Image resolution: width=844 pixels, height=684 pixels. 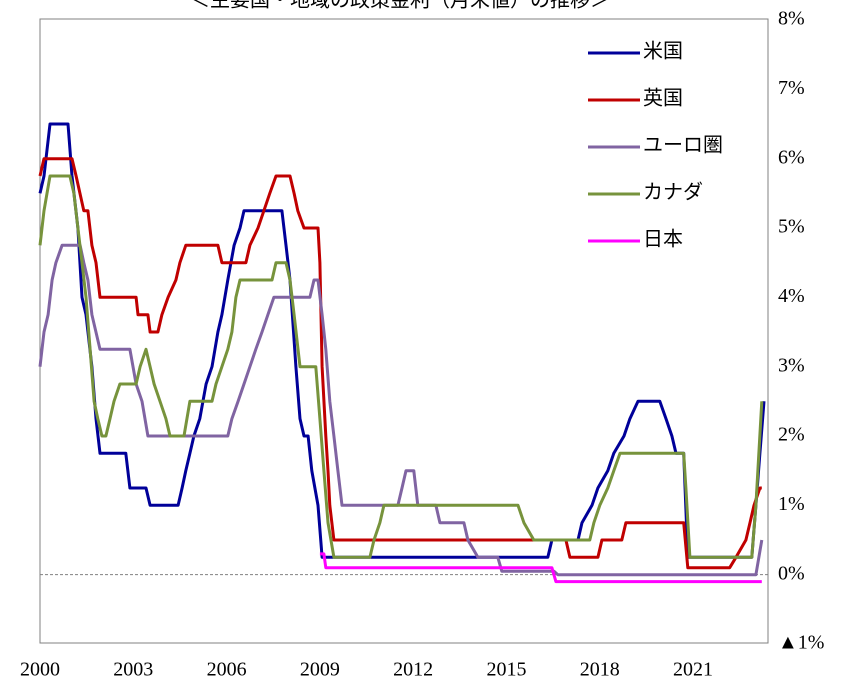 I want to click on y-tick-label: 5%, so click(x=791, y=227).